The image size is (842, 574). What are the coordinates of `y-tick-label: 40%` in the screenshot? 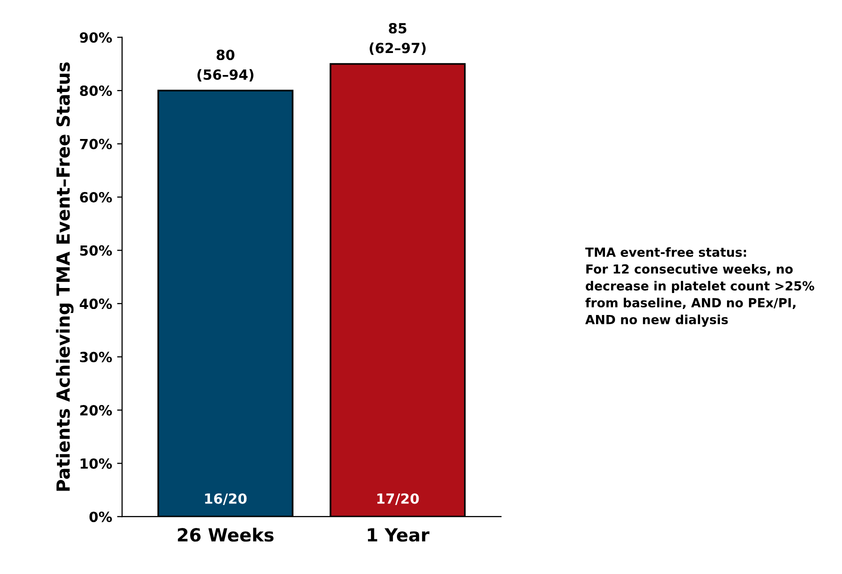 It's located at (96, 304).